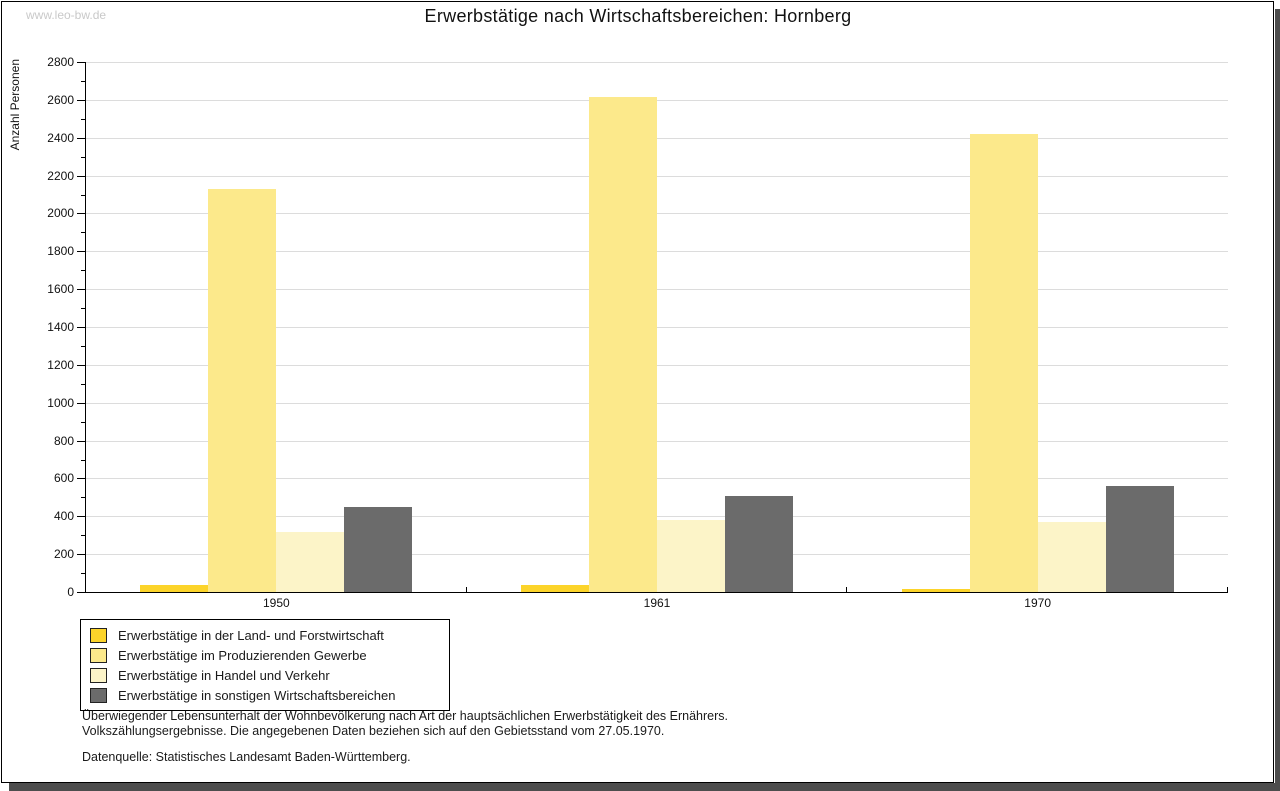 This screenshot has height=791, width=1280. What do you see at coordinates (242, 655) in the screenshot?
I see `legend-label: Erwerbstätige im Produzierenden Gewerbe` at bounding box center [242, 655].